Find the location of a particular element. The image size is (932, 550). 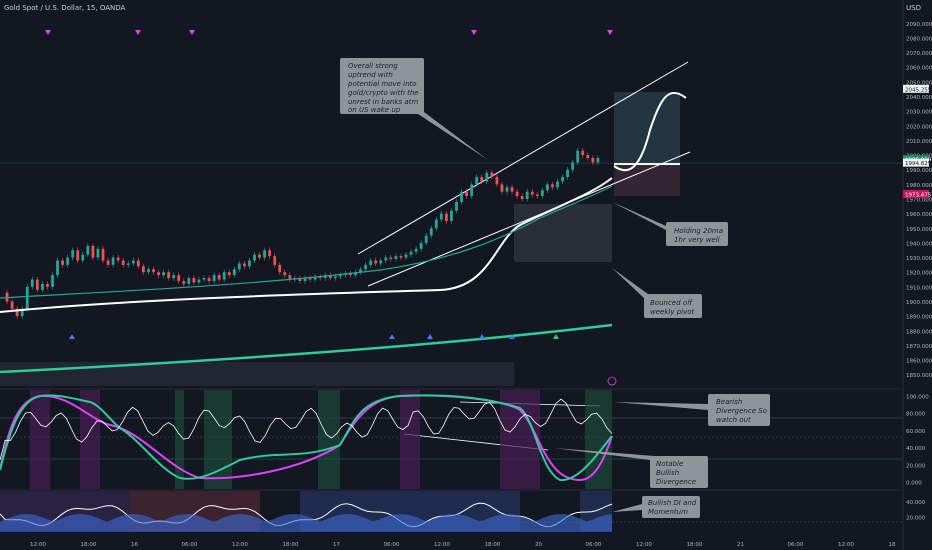

price-tick-label: 1960.000 is located at coordinates (919, 215).